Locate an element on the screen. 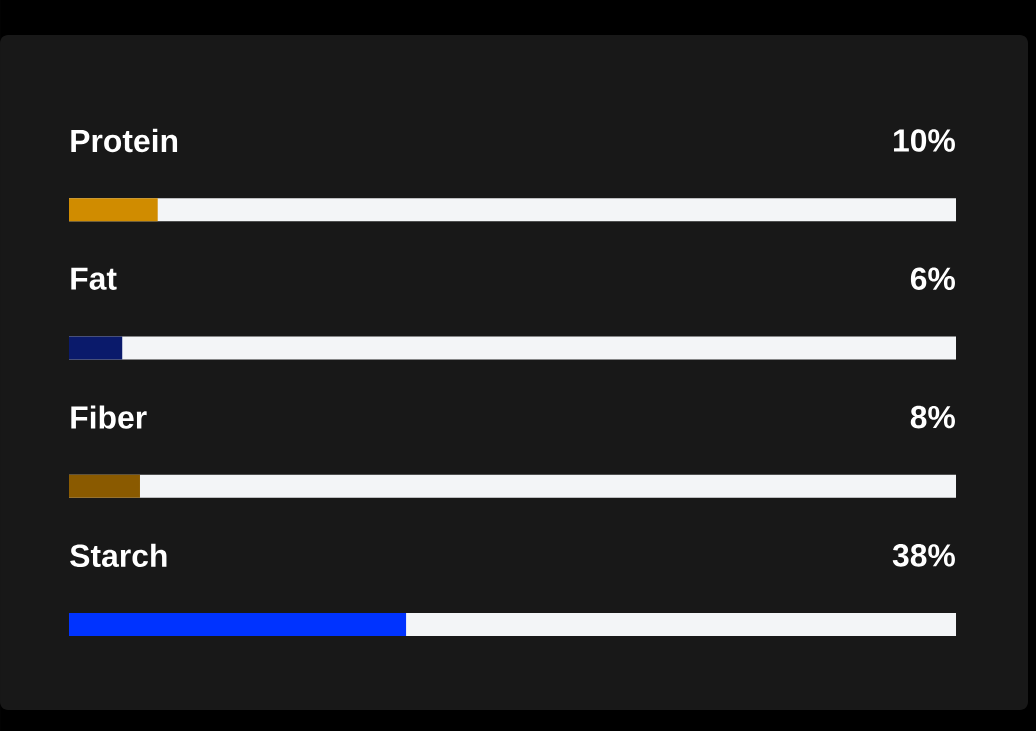  y-tick-label: Starch is located at coordinates (118, 555).